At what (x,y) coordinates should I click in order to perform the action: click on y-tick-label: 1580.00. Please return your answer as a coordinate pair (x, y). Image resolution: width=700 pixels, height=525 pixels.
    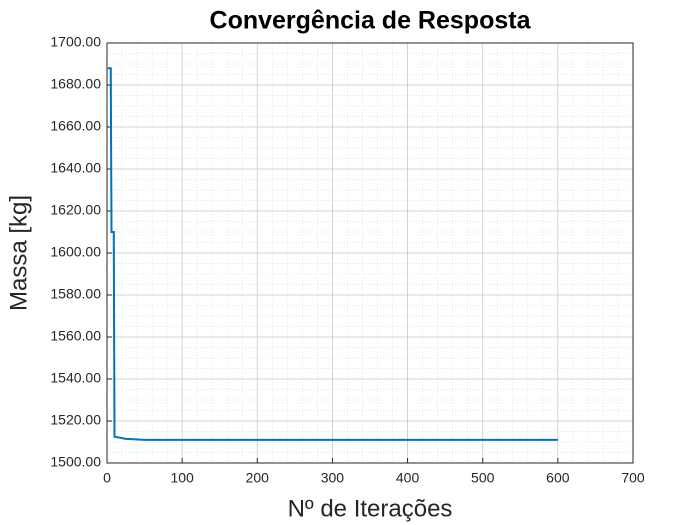
    Looking at the image, I should click on (75, 294).